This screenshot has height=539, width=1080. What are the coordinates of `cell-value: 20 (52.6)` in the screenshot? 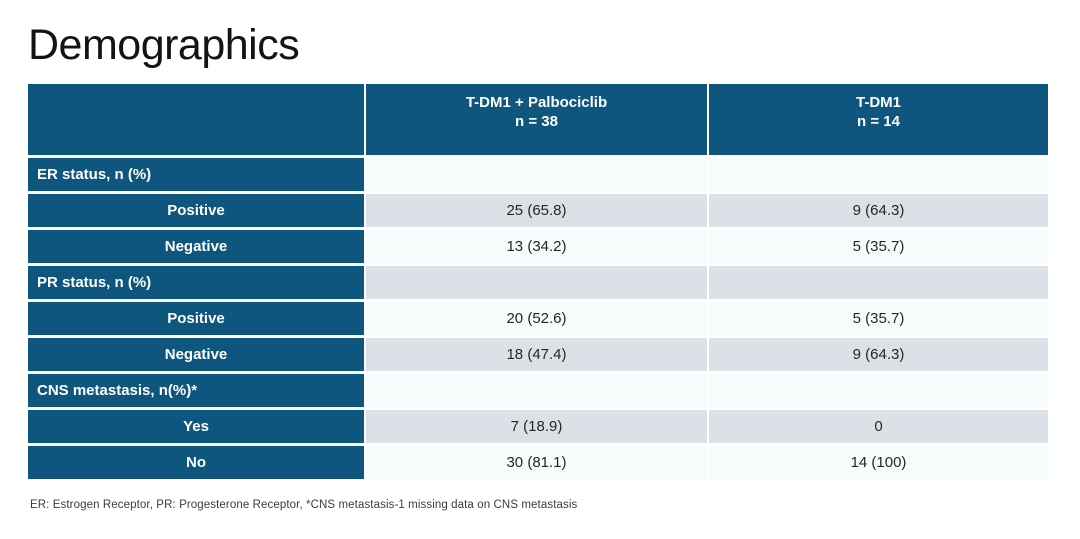 It's located at (537, 319).